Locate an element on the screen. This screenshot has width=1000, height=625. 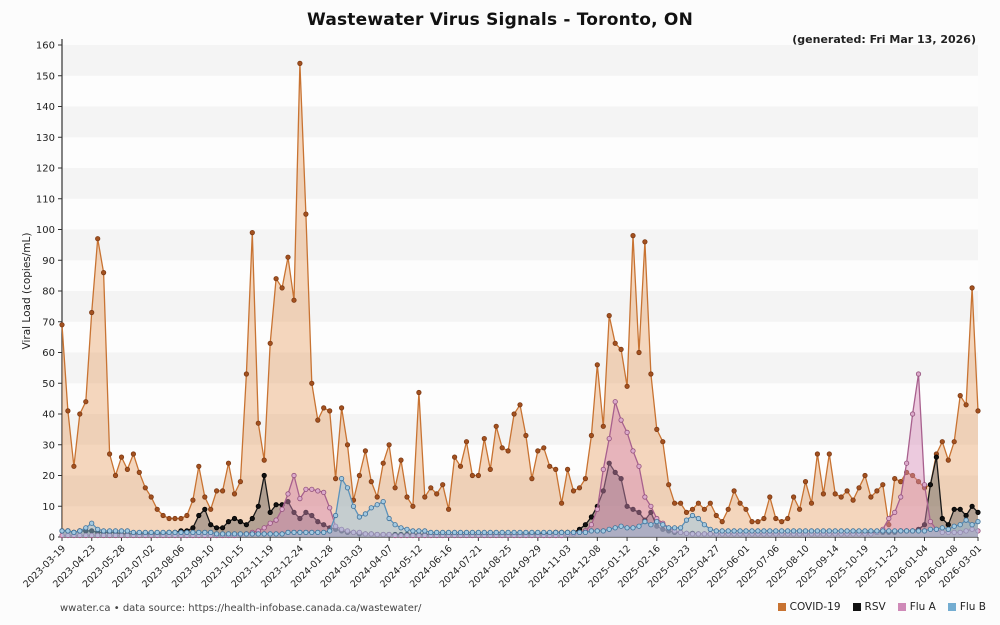
svg-text: 160 is located at coordinates (45, 46).